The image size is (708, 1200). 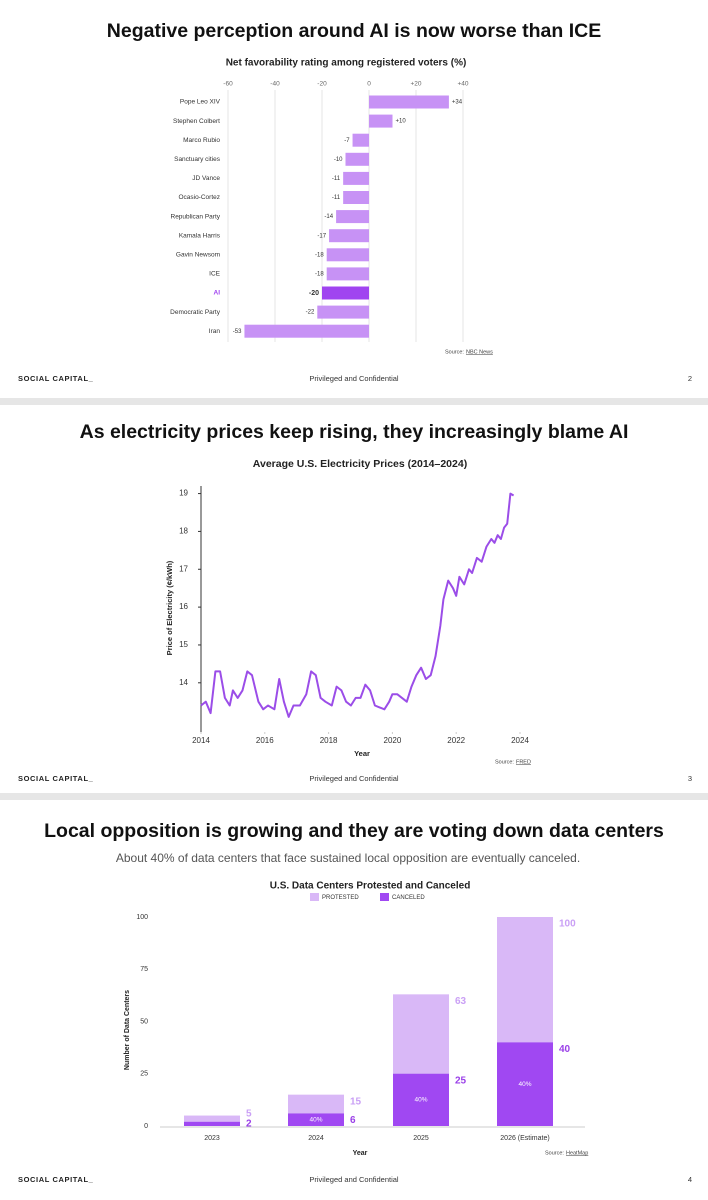 What do you see at coordinates (196, 216) in the screenshot?
I see `category-label: Republican Party` at bounding box center [196, 216].